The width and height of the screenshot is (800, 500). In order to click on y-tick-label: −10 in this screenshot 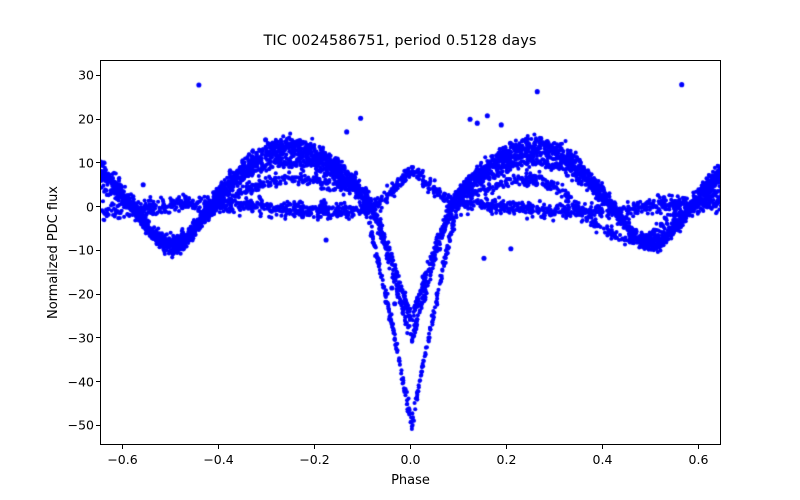, I will do `click(80, 250)`.